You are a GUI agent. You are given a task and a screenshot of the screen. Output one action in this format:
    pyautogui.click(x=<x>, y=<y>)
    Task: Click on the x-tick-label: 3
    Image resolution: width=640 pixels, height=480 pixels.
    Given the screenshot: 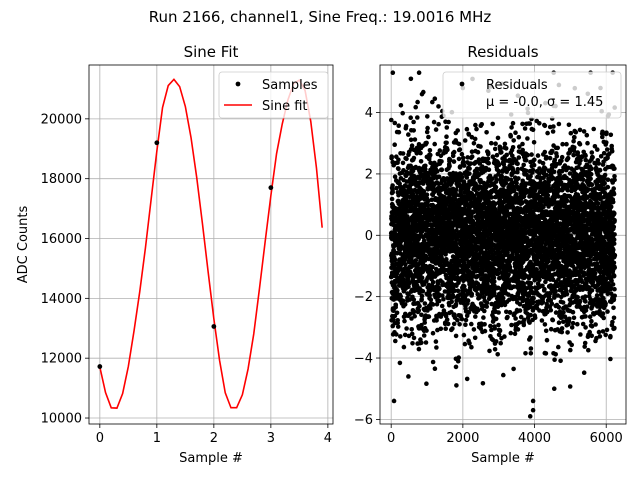 What is the action you would take?
    pyautogui.click(x=271, y=438)
    